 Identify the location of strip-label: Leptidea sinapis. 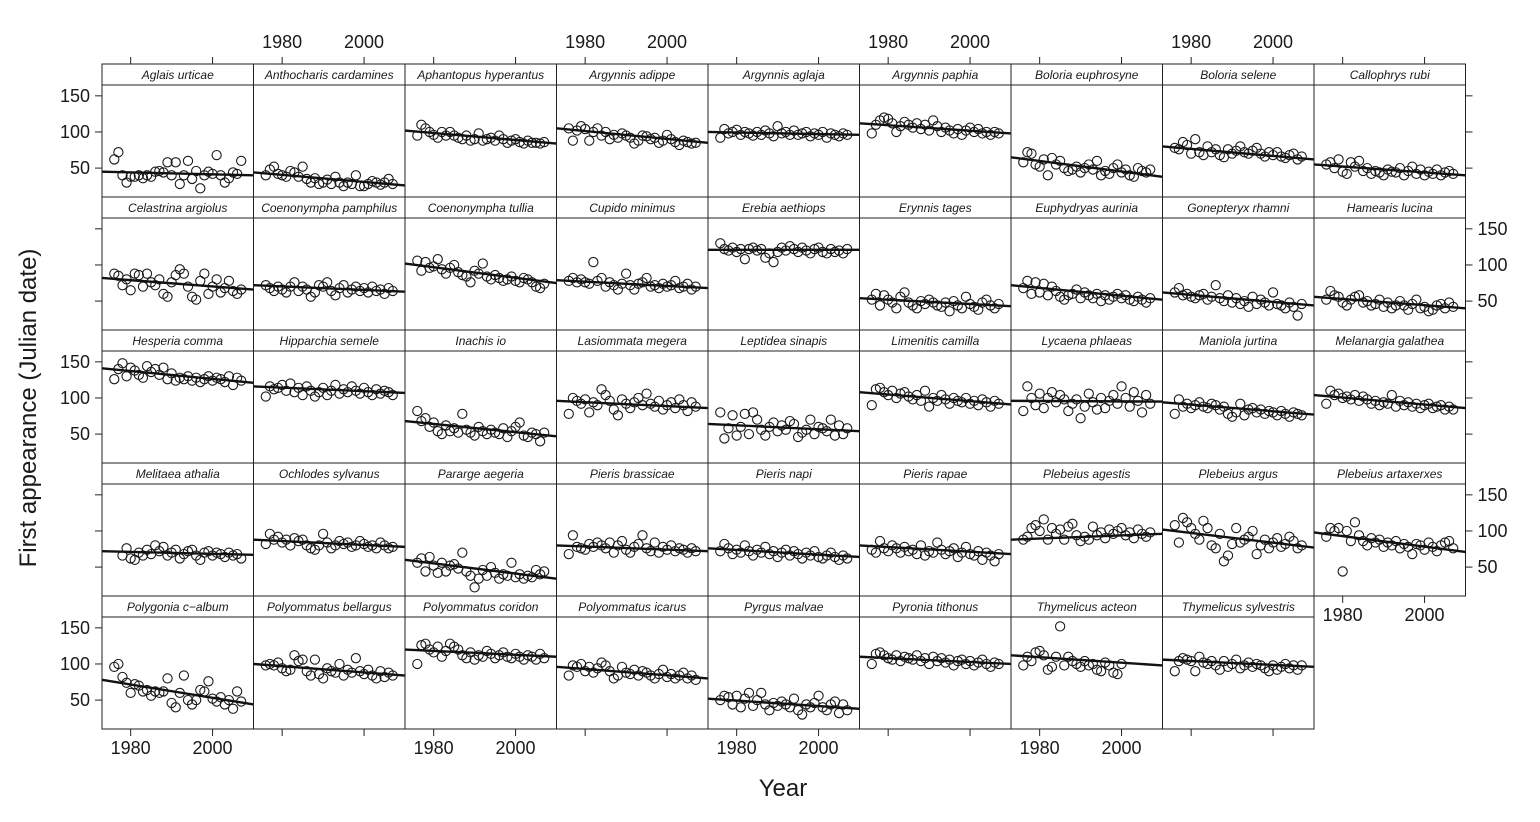
(783, 341).